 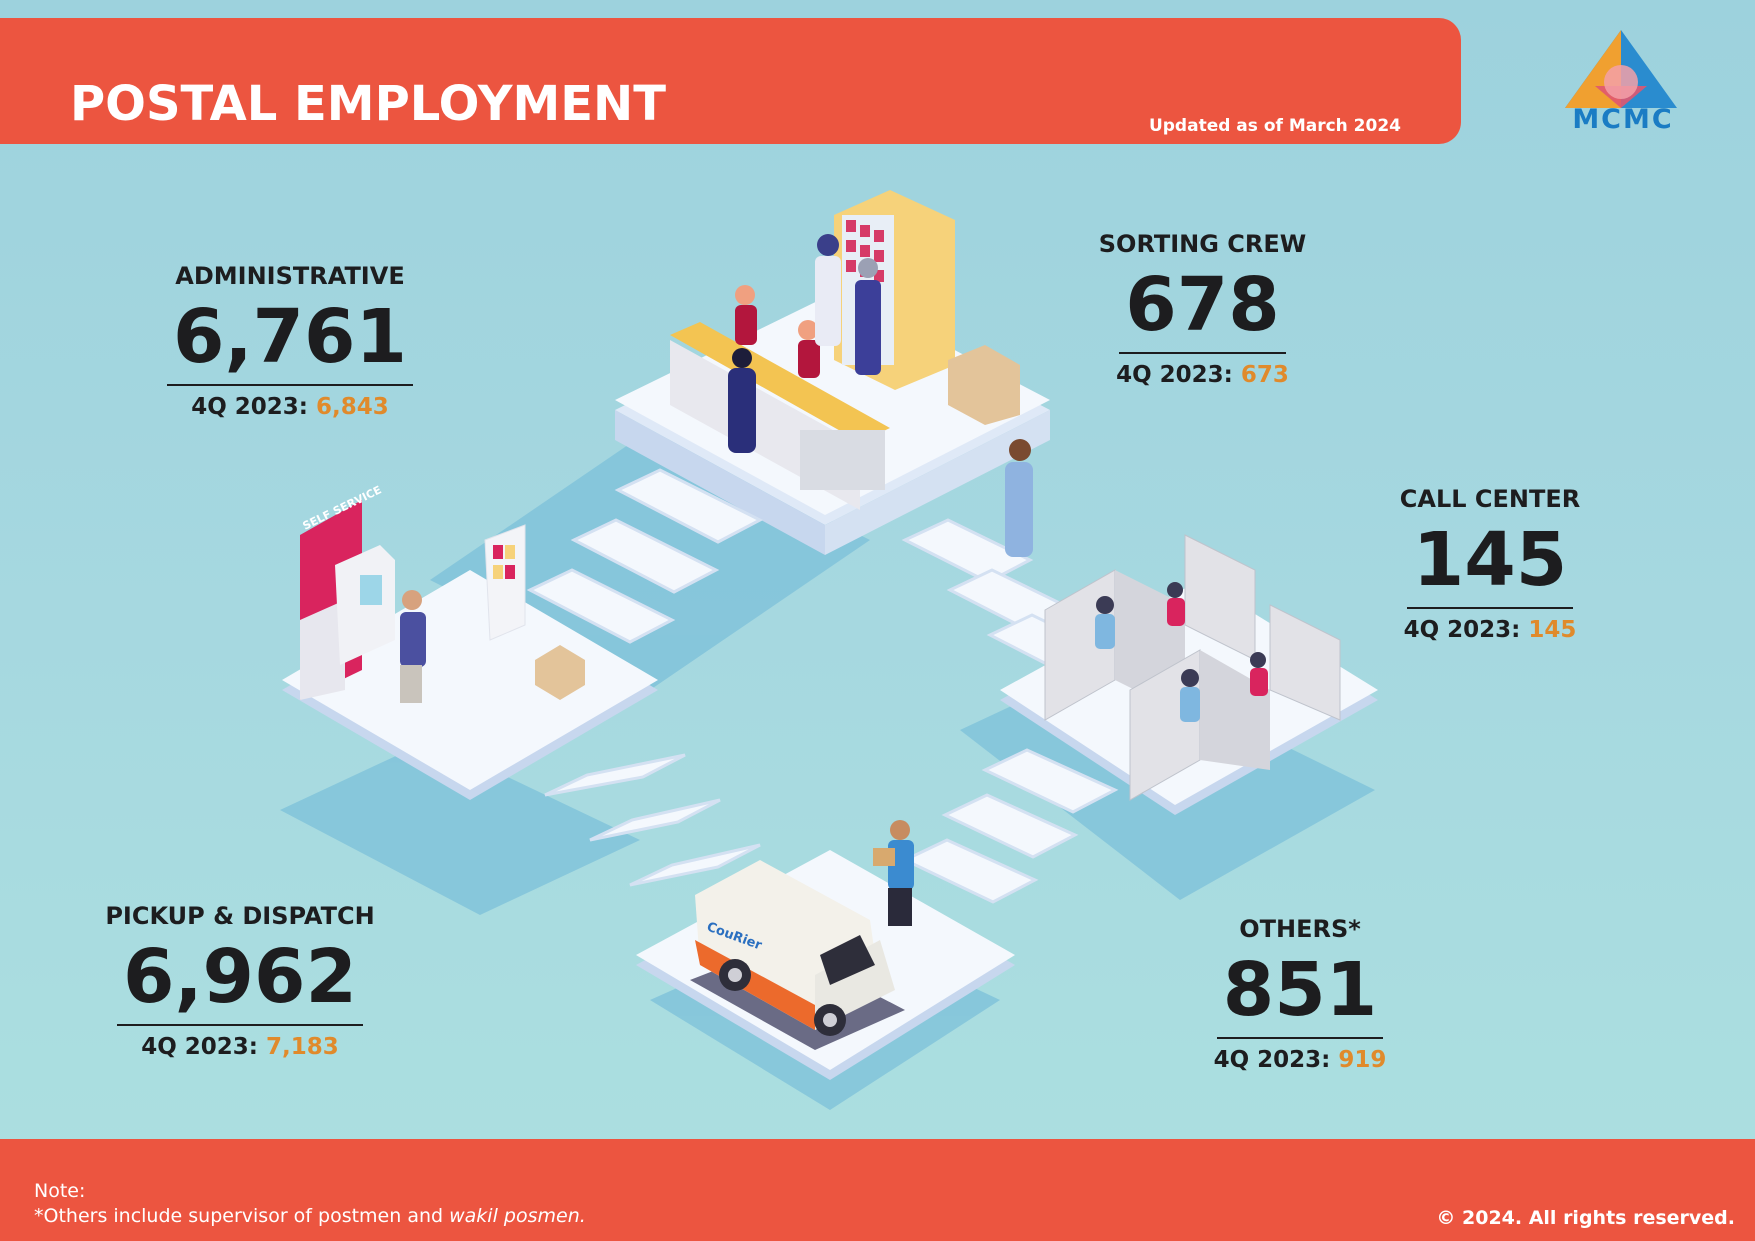 I want to click on stat-administrative: ADMINISTRATIVE 6,761 4Q 2023: 6,843, so click(x=290, y=341).